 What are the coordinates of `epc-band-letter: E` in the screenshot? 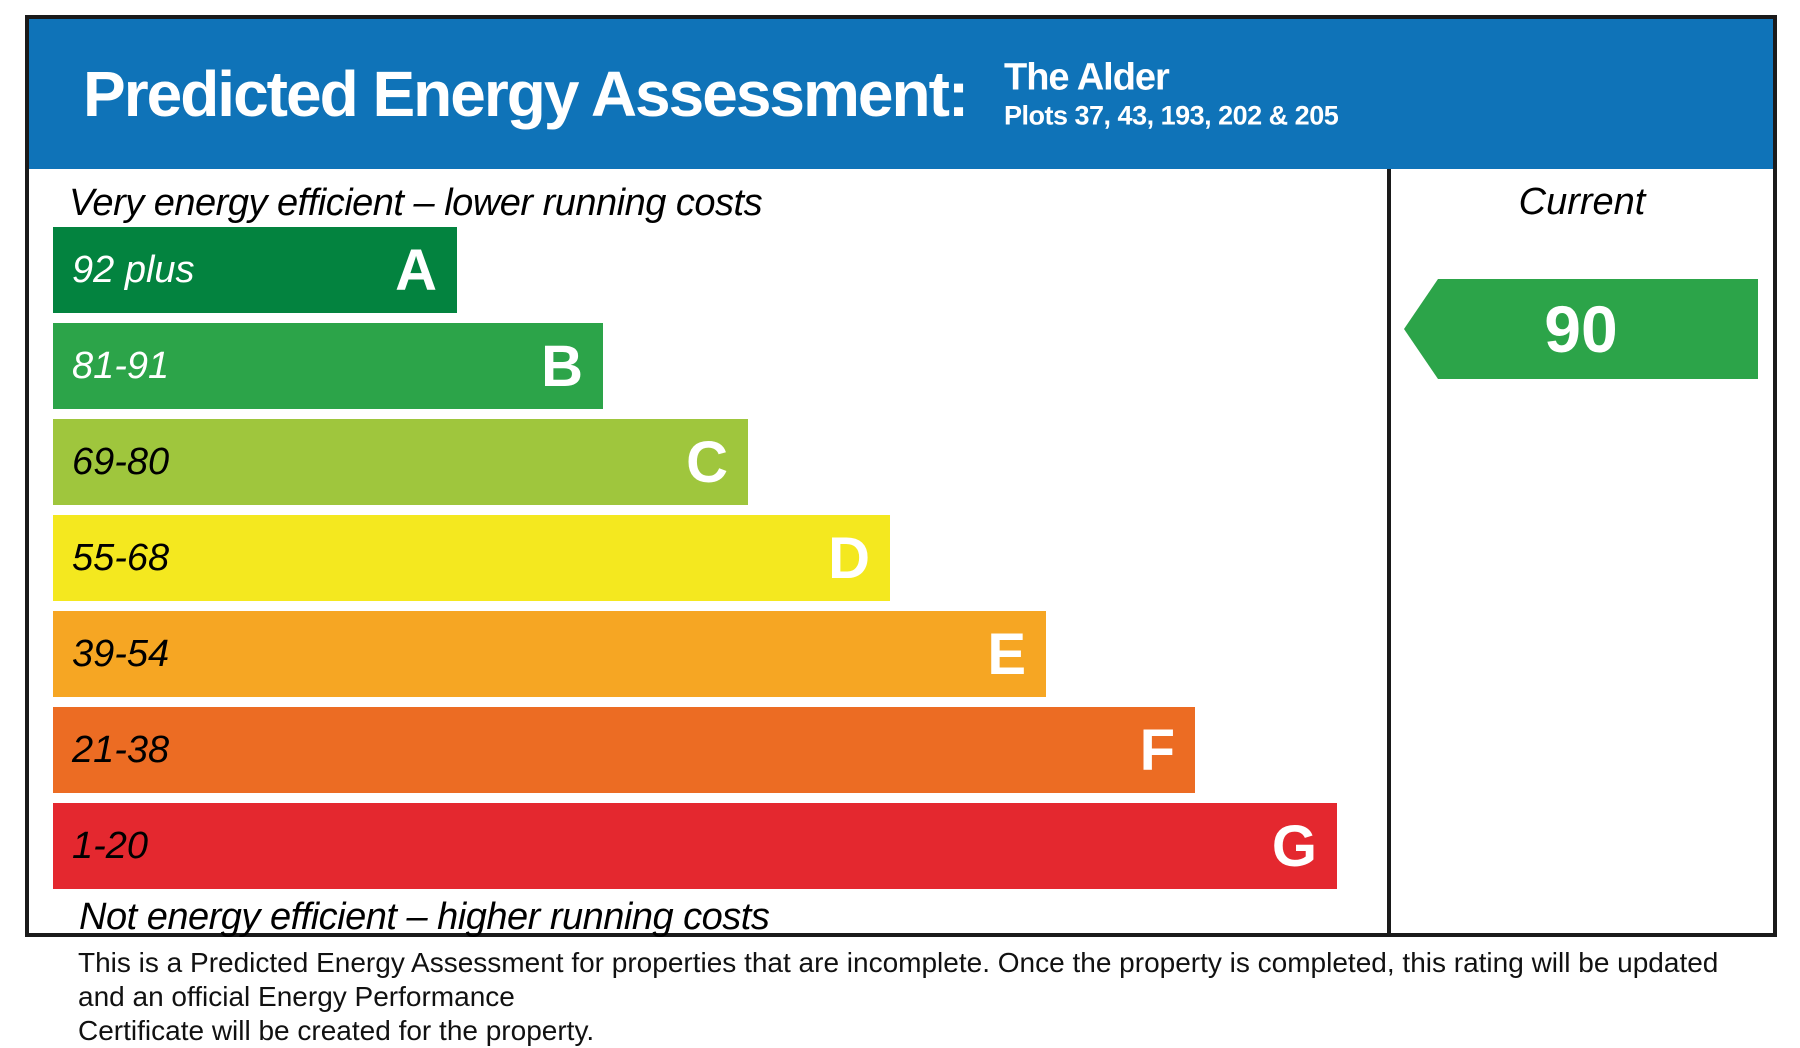 It's located at (1006, 654).